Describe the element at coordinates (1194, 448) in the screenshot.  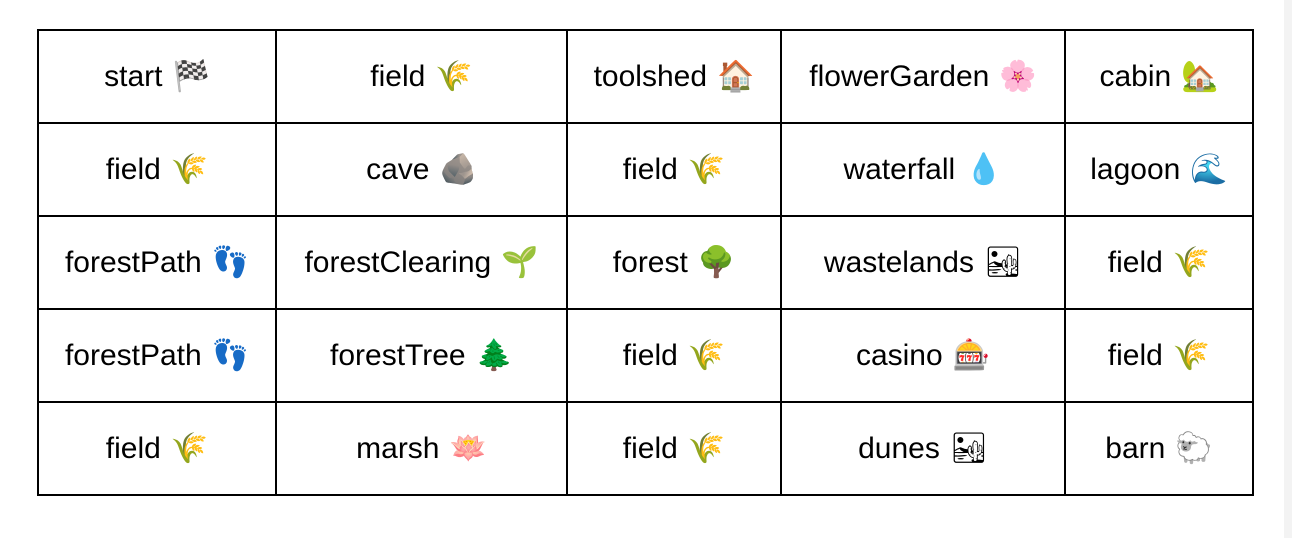
I see `sheep-icon: 🐑` at that location.